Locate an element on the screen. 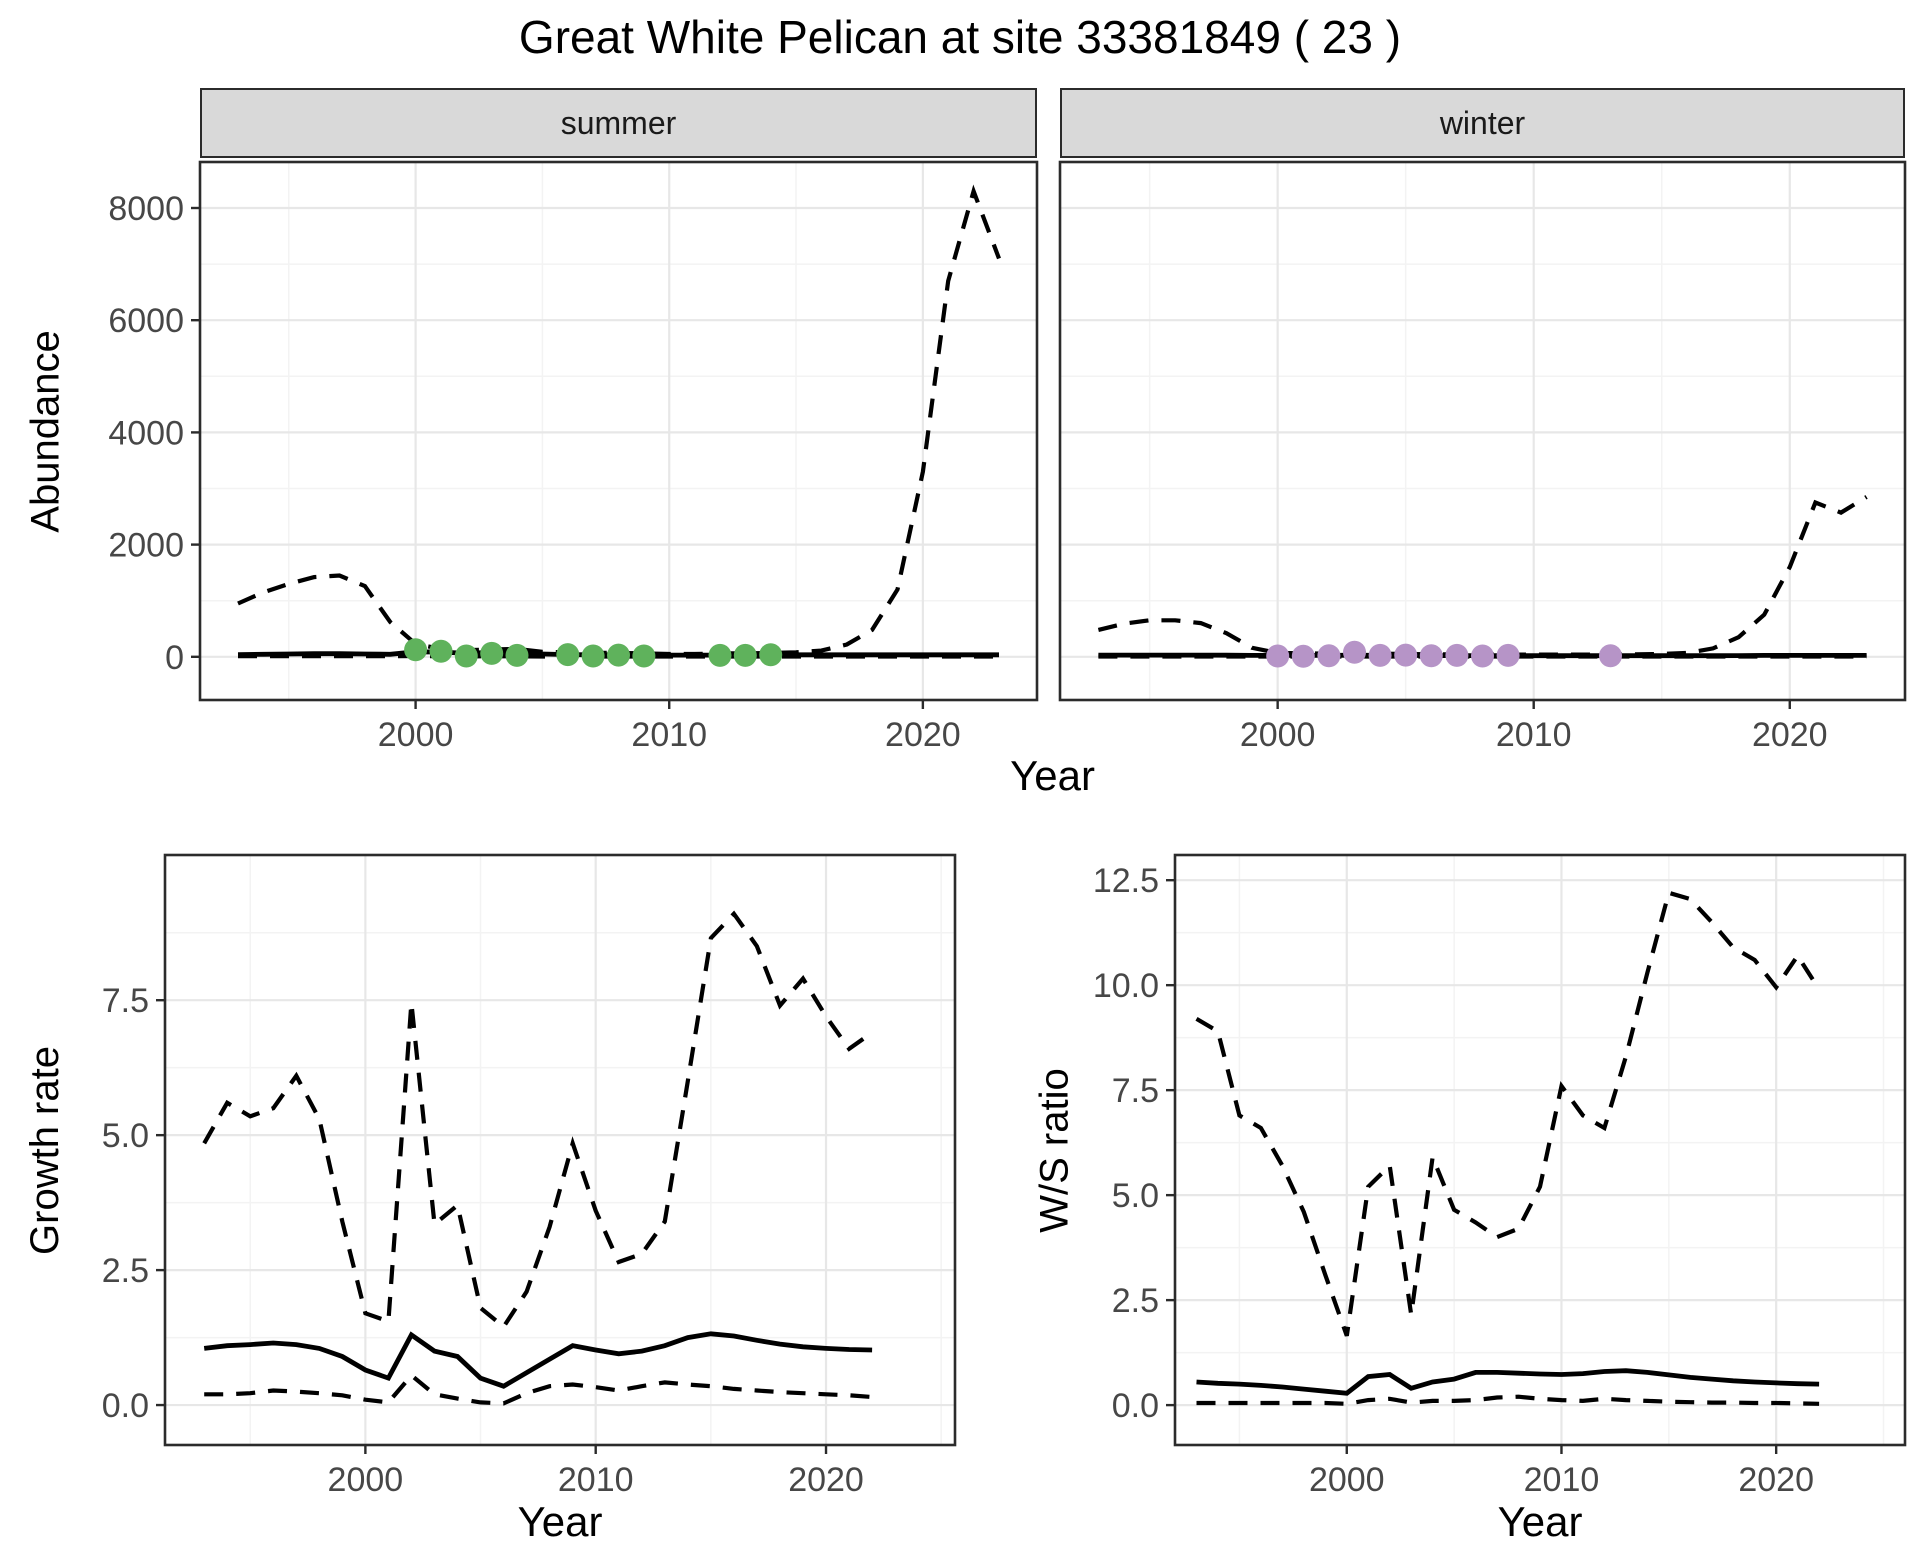 This screenshot has height=1560, width=1920. svg-text: 12.5 is located at coordinates (1126, 881).